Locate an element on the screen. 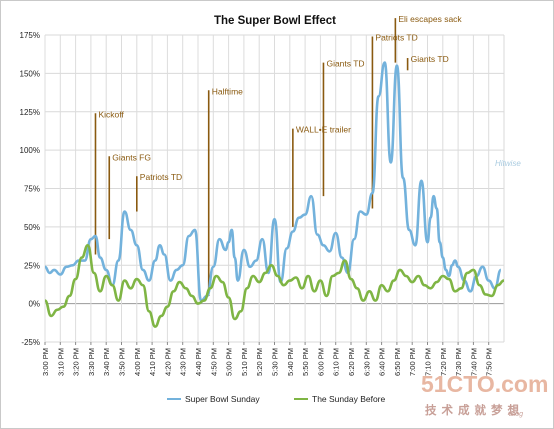 The height and width of the screenshot is (429, 554). annotation-label-patriots-td-6: Patriots TD is located at coordinates (396, 38).